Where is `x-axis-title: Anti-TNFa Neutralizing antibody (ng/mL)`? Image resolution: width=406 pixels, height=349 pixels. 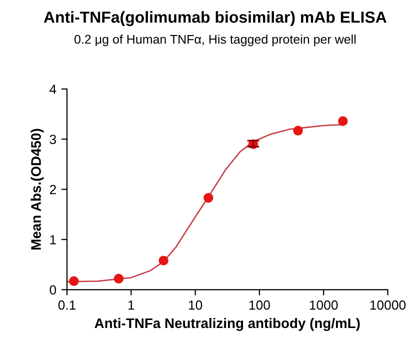 x-axis-title: Anti-TNFa Neutralizing antibody (ng/mL) is located at coordinates (227, 324).